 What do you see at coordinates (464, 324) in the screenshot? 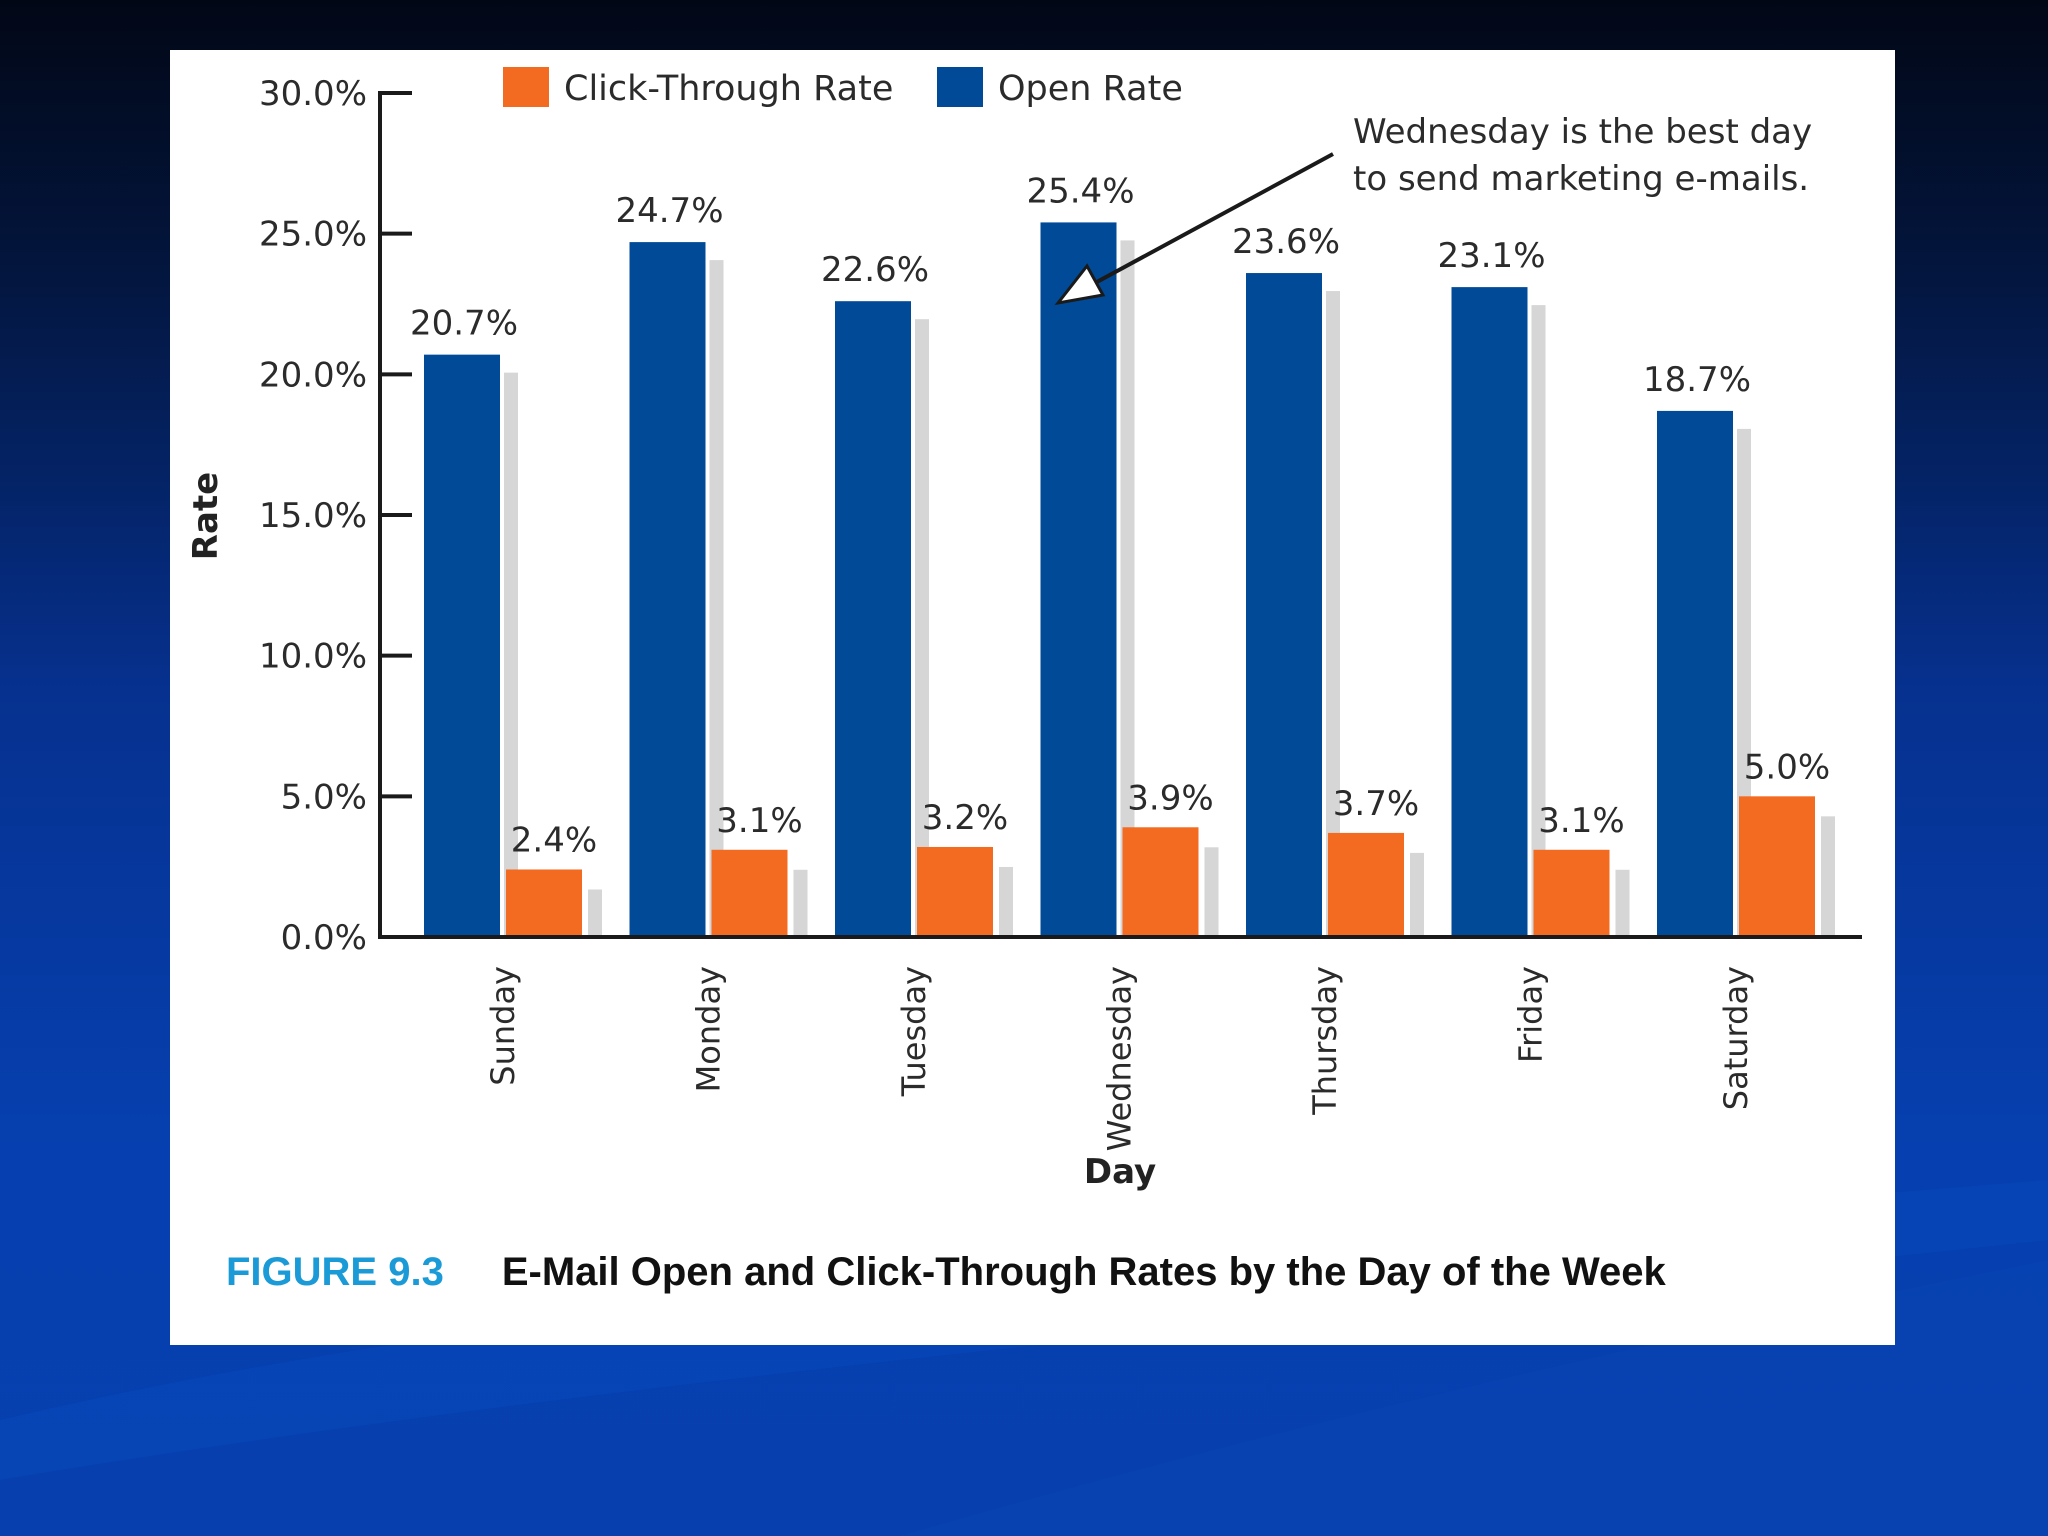
I see `open-rate-label-sunday: 20.7%` at bounding box center [464, 324].